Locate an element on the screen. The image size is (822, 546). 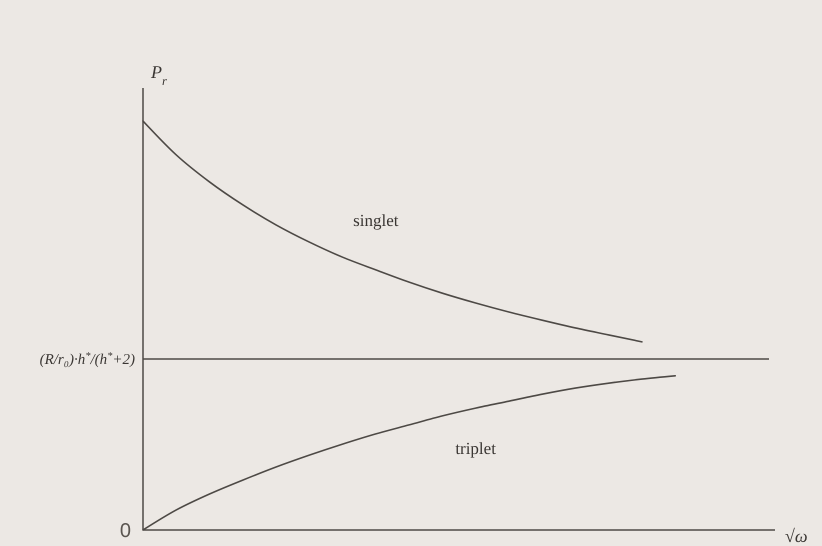
x-axis-title: √ω is located at coordinates (796, 536).